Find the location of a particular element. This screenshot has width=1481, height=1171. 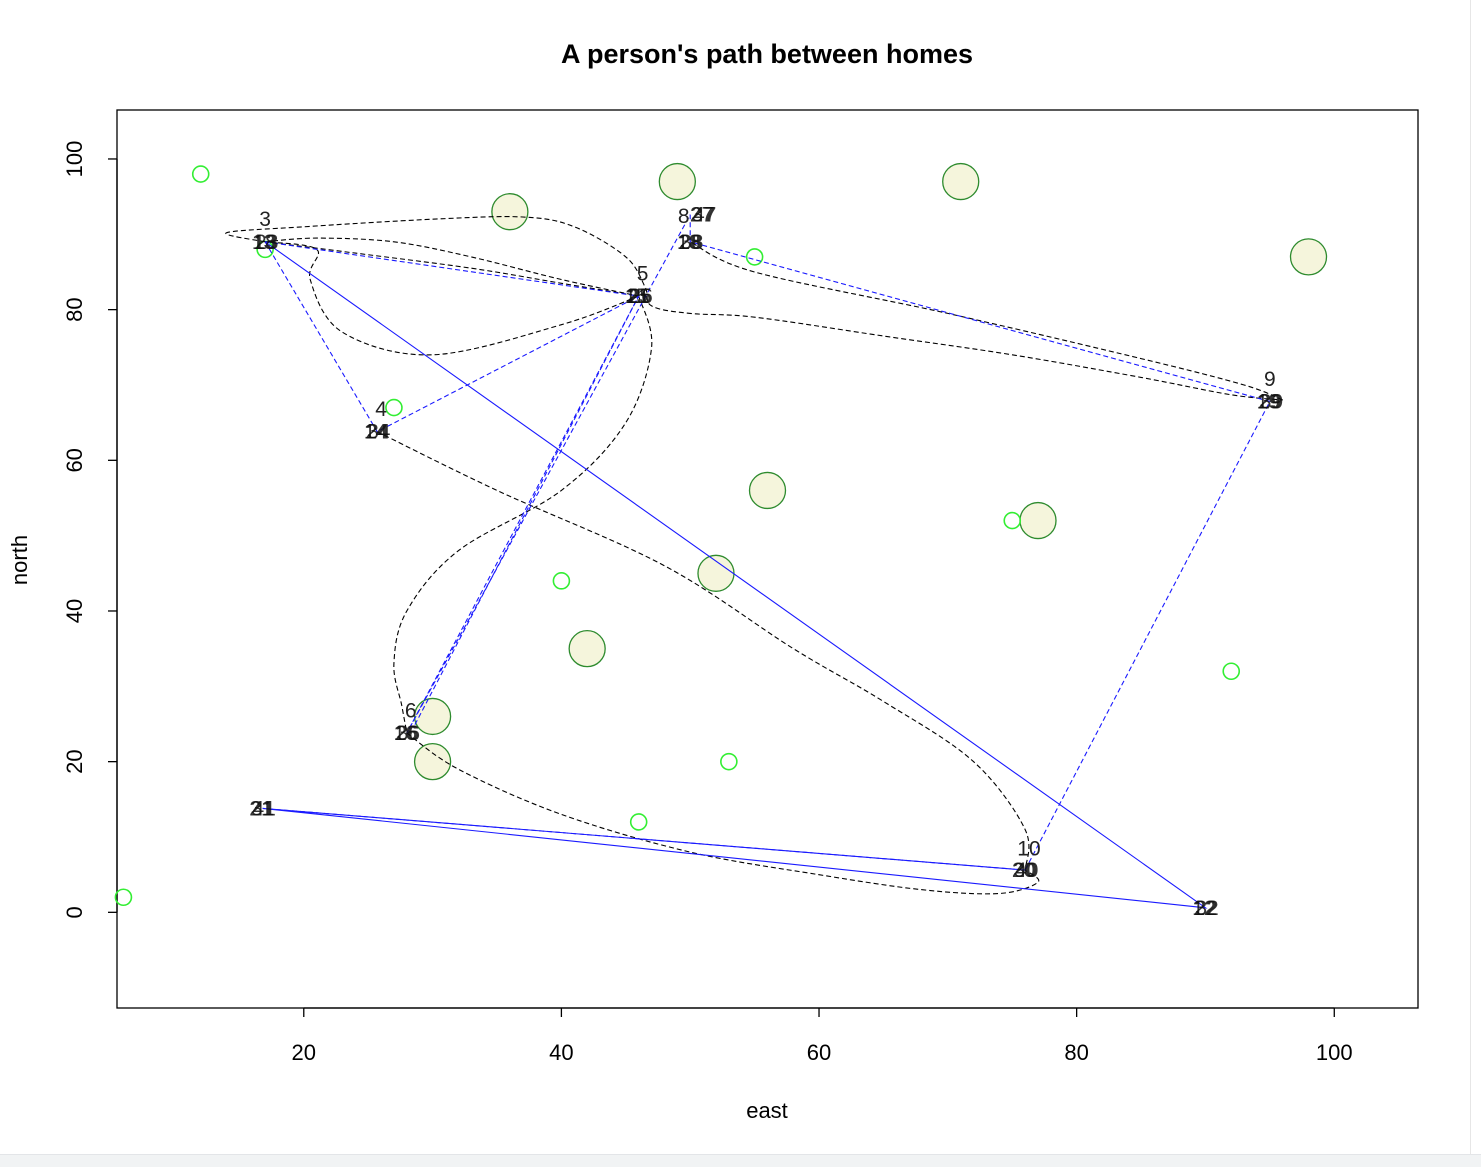

x-tick-label: 40 is located at coordinates (561, 1052).